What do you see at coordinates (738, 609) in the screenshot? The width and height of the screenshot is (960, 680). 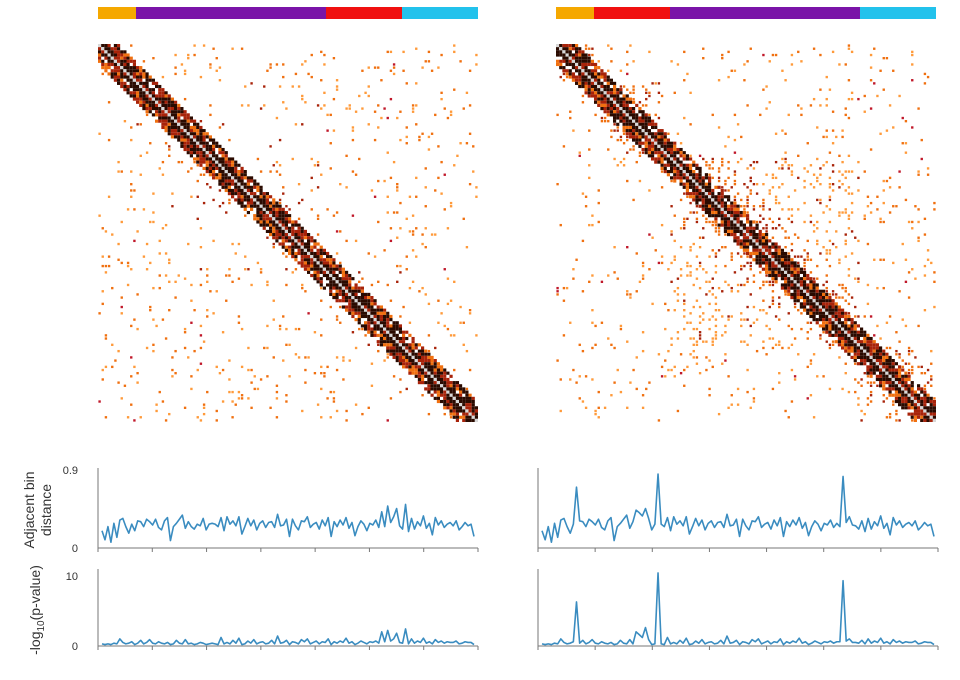 I see `right-pvalue-plot` at bounding box center [738, 609].